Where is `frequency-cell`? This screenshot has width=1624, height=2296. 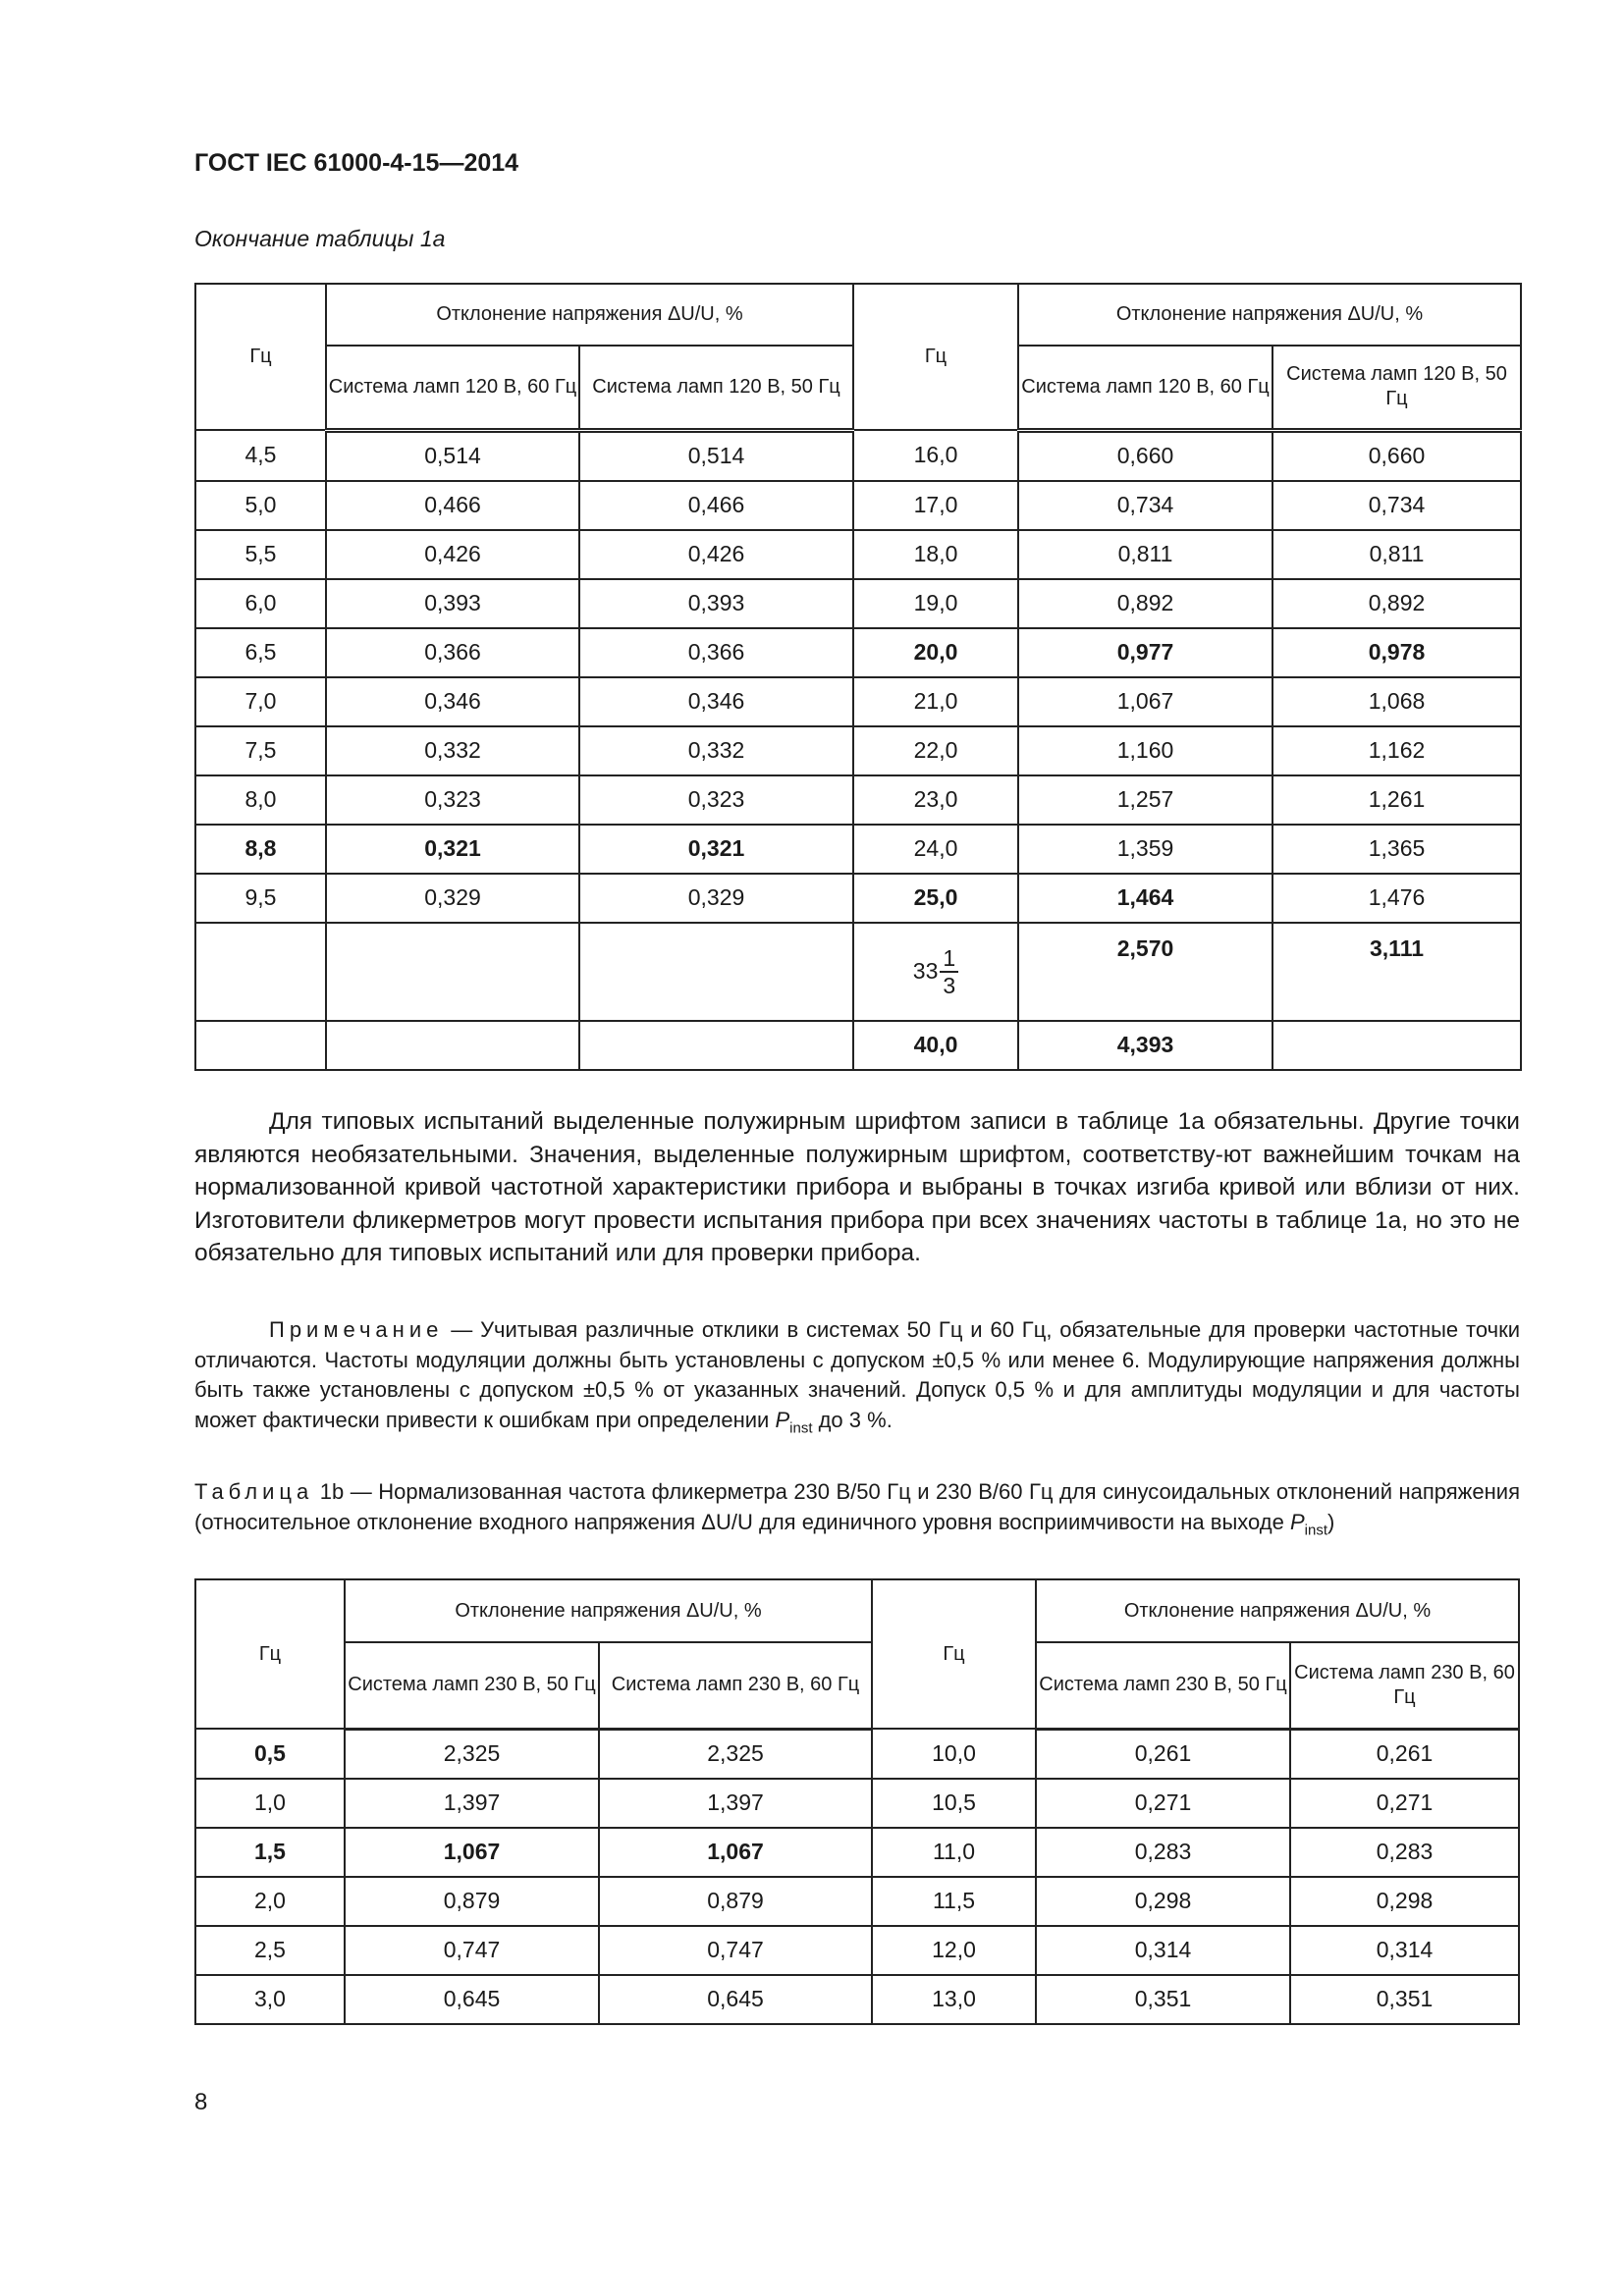
frequency-cell is located at coordinates (260, 1045).